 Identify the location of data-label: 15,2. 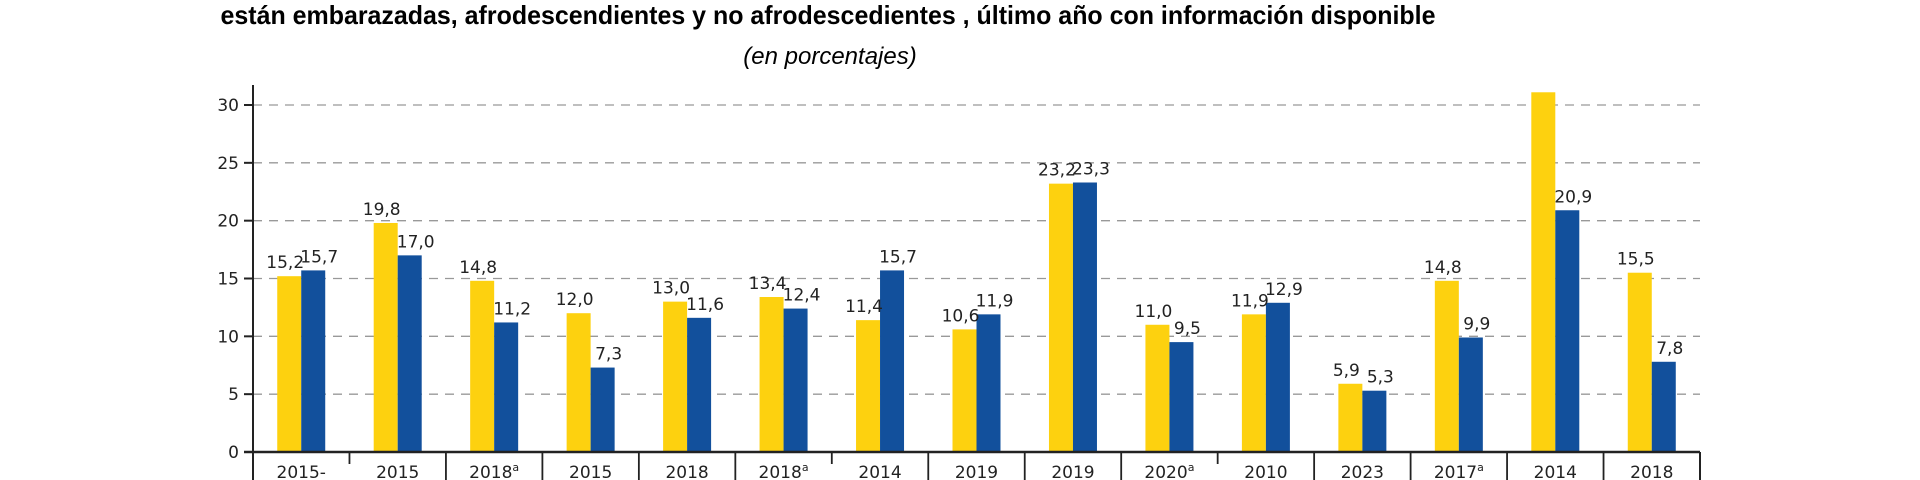
(285, 263).